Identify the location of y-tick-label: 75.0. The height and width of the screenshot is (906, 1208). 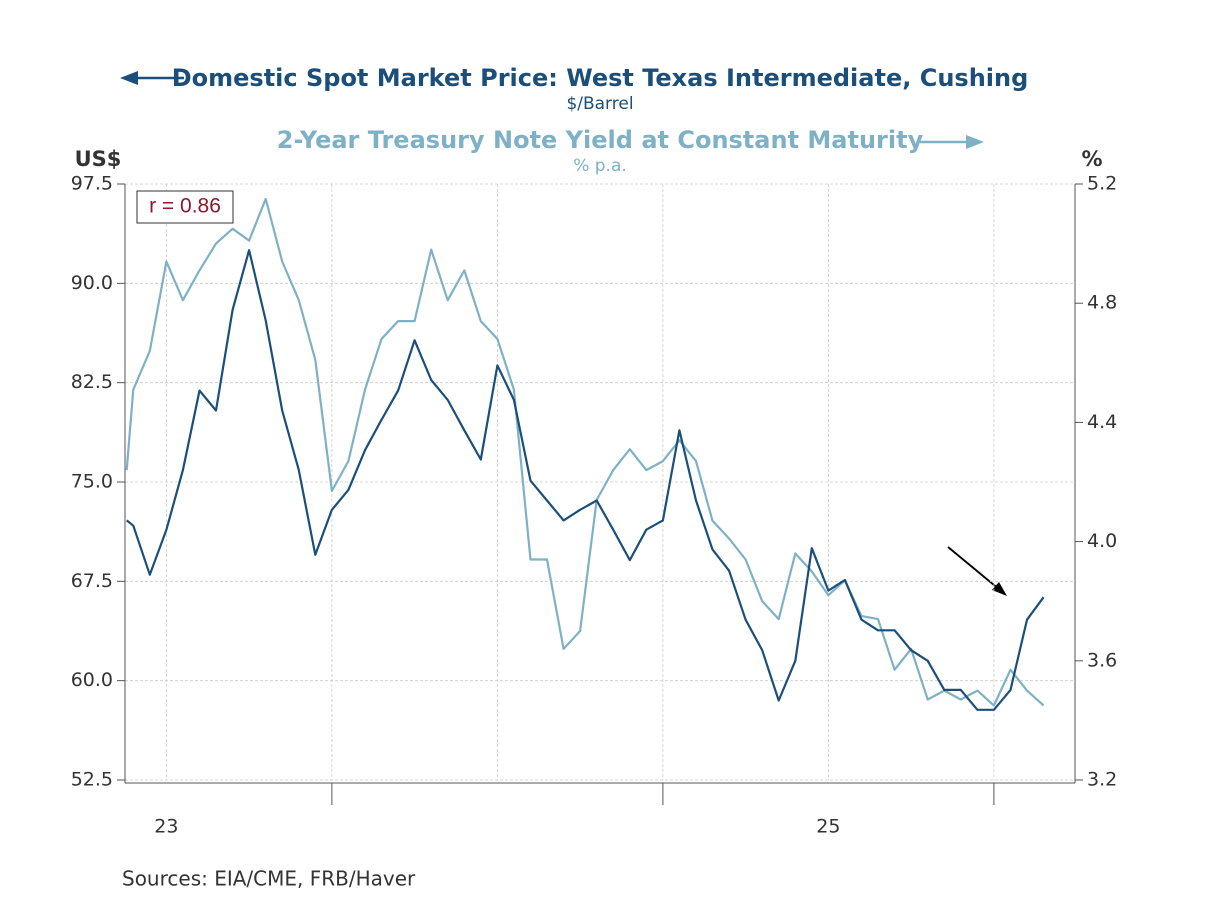
(92, 482).